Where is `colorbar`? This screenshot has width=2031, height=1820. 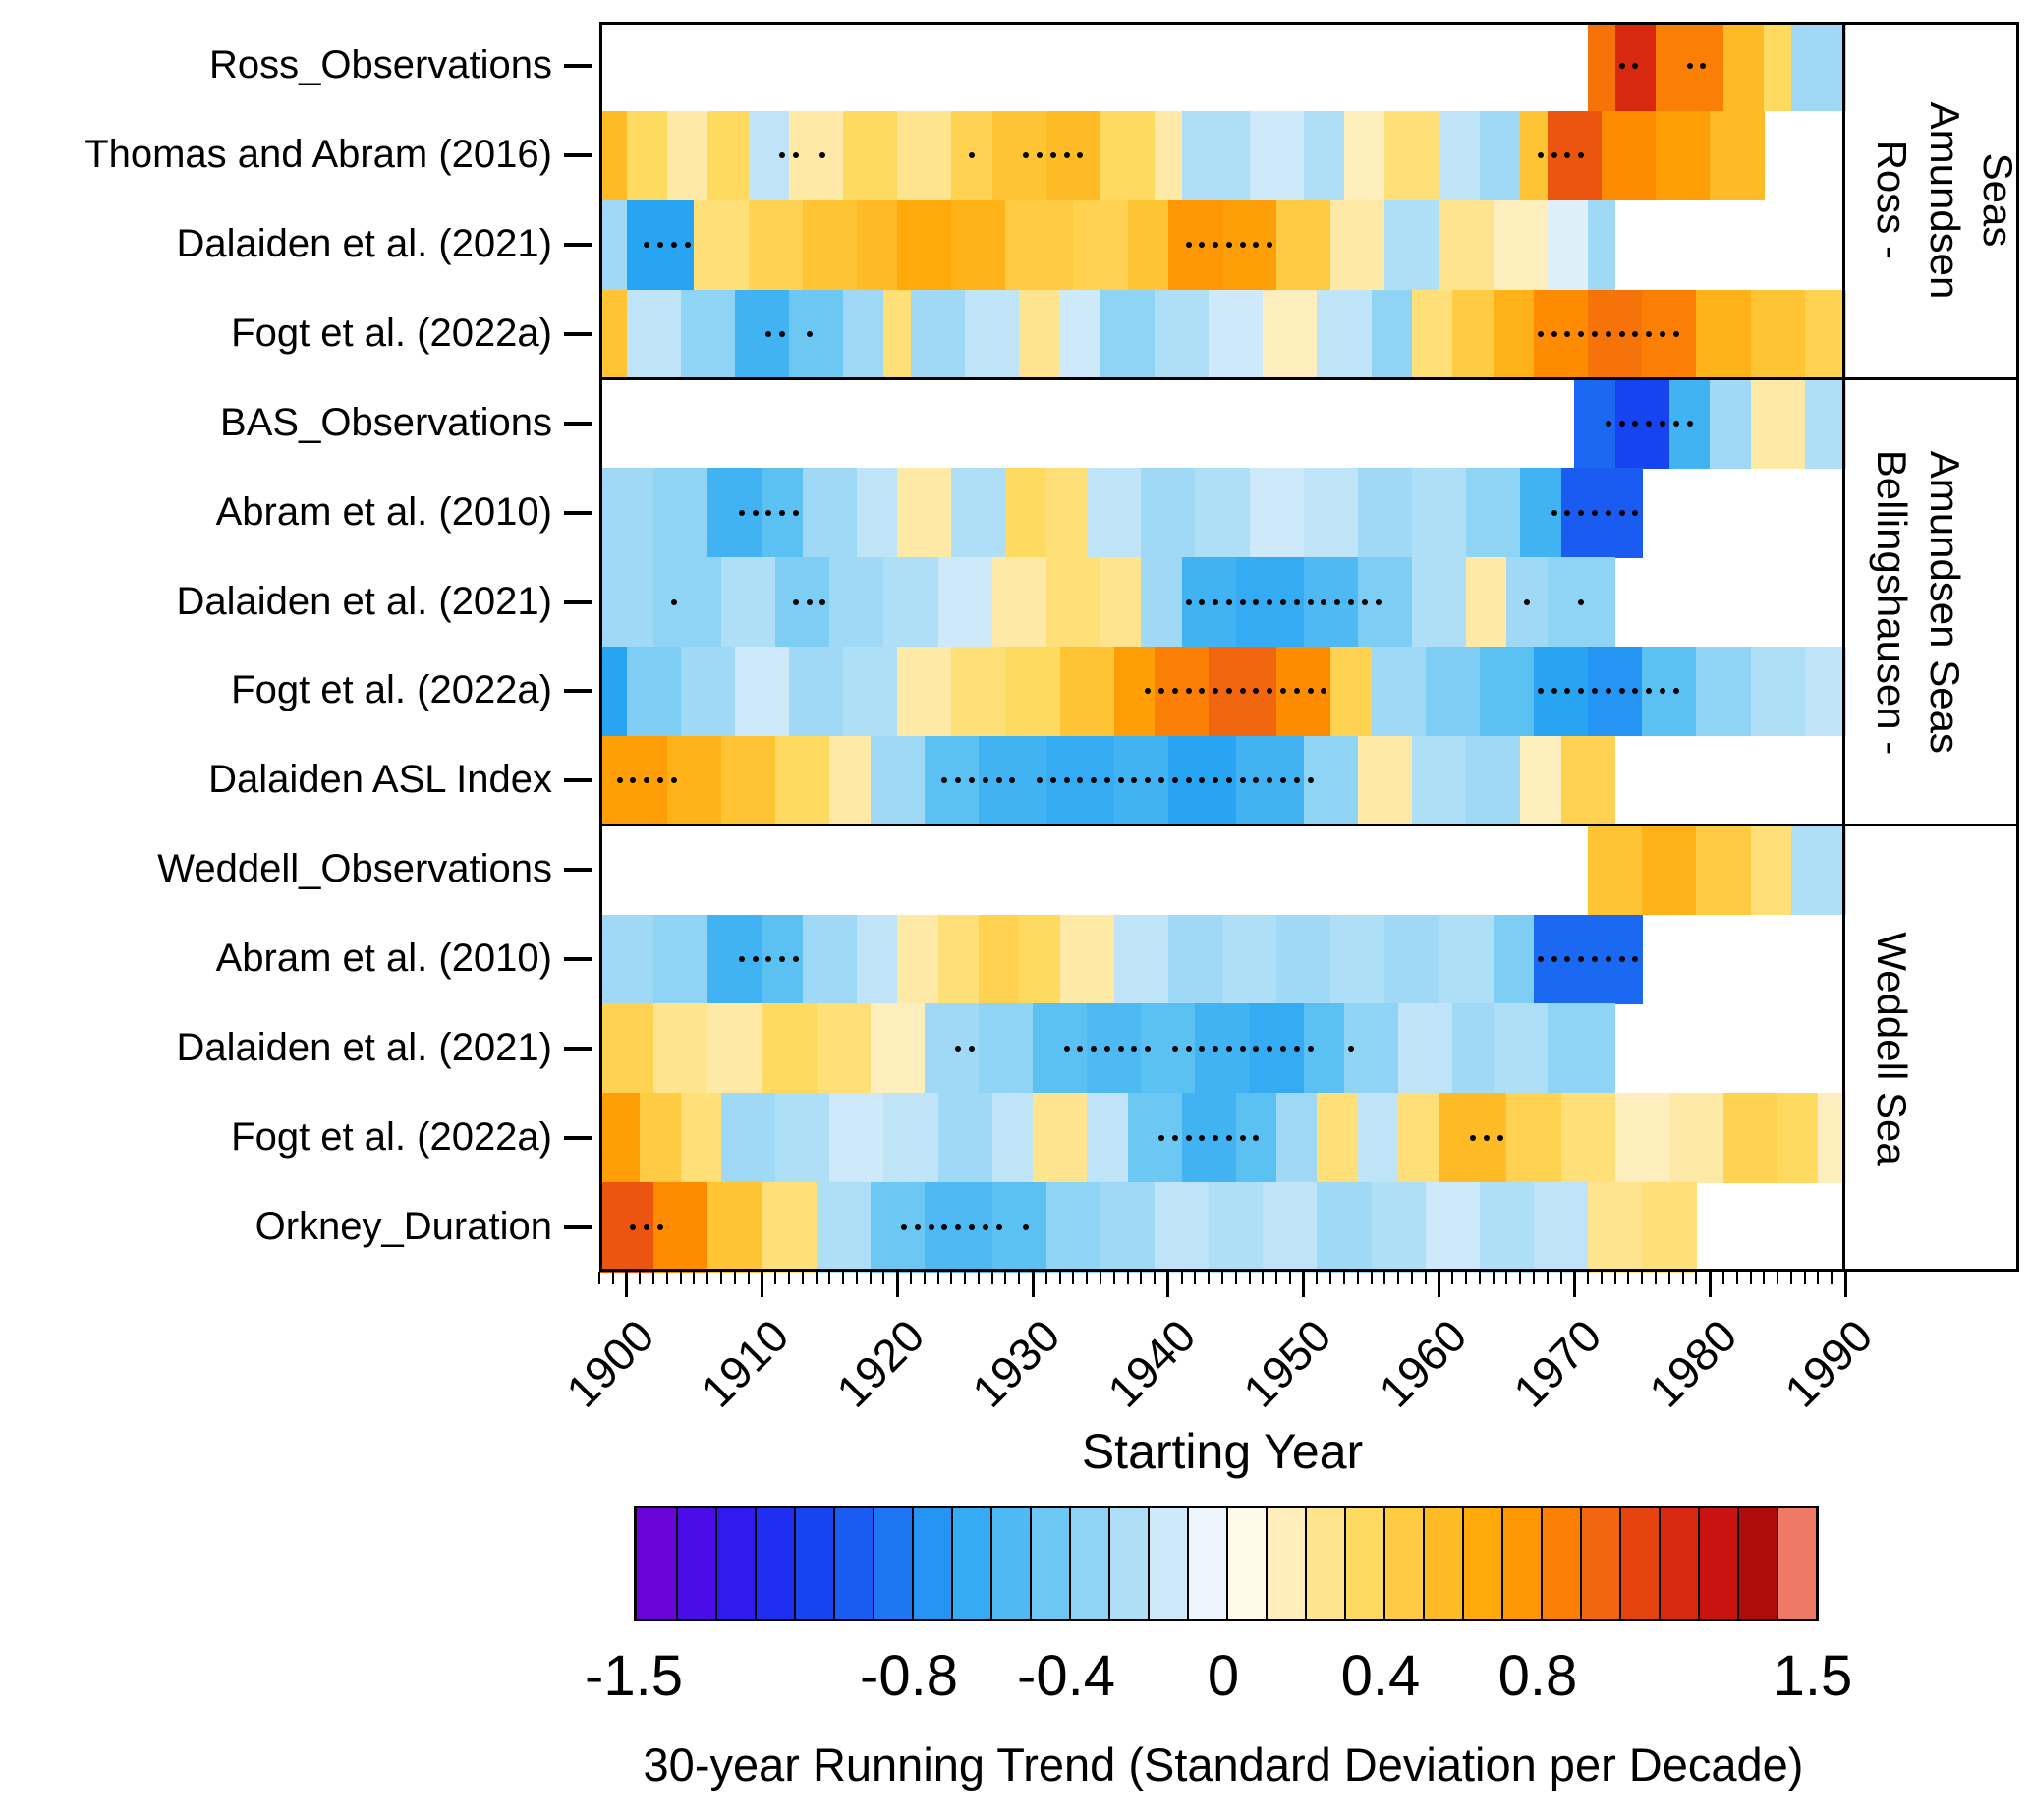 colorbar is located at coordinates (1226, 1563).